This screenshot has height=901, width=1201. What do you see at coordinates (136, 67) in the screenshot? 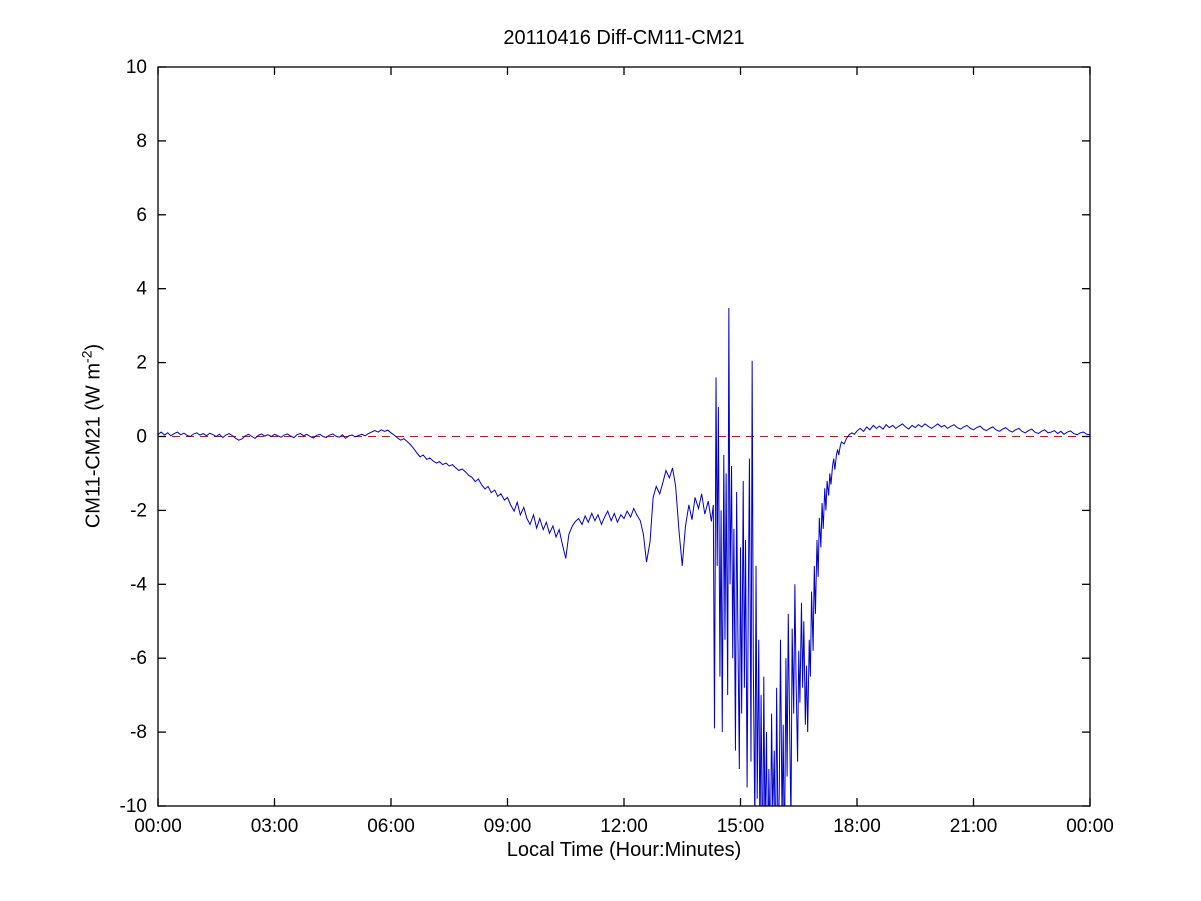
I see `y-tick-label: 10` at bounding box center [136, 67].